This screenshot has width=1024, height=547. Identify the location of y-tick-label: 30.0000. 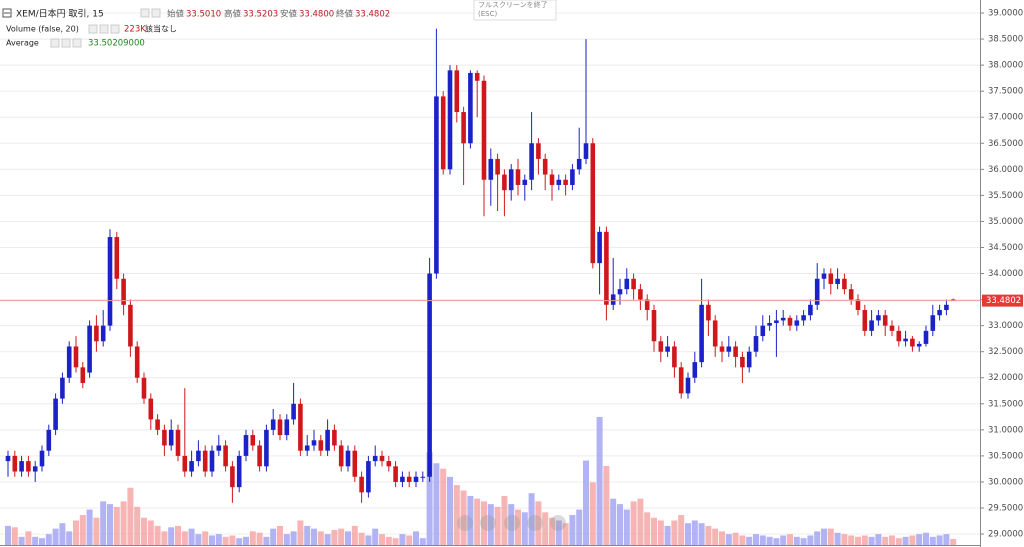
(1005, 482).